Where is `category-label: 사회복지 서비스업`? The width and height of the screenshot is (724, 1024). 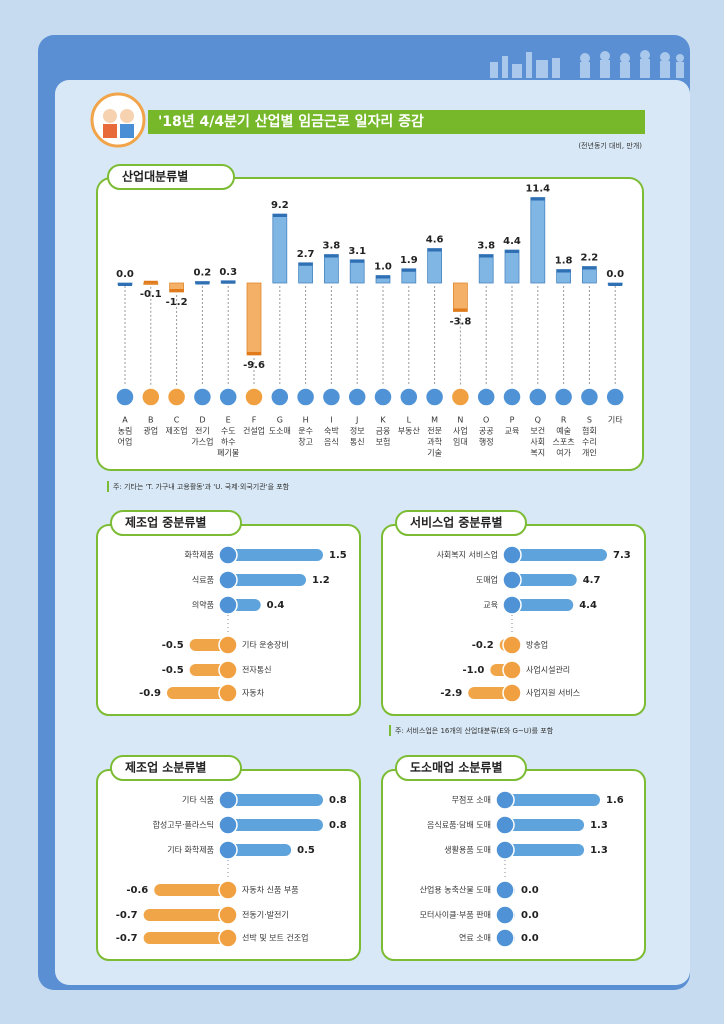
category-label: 사회복지 서비스업 is located at coordinates (467, 555).